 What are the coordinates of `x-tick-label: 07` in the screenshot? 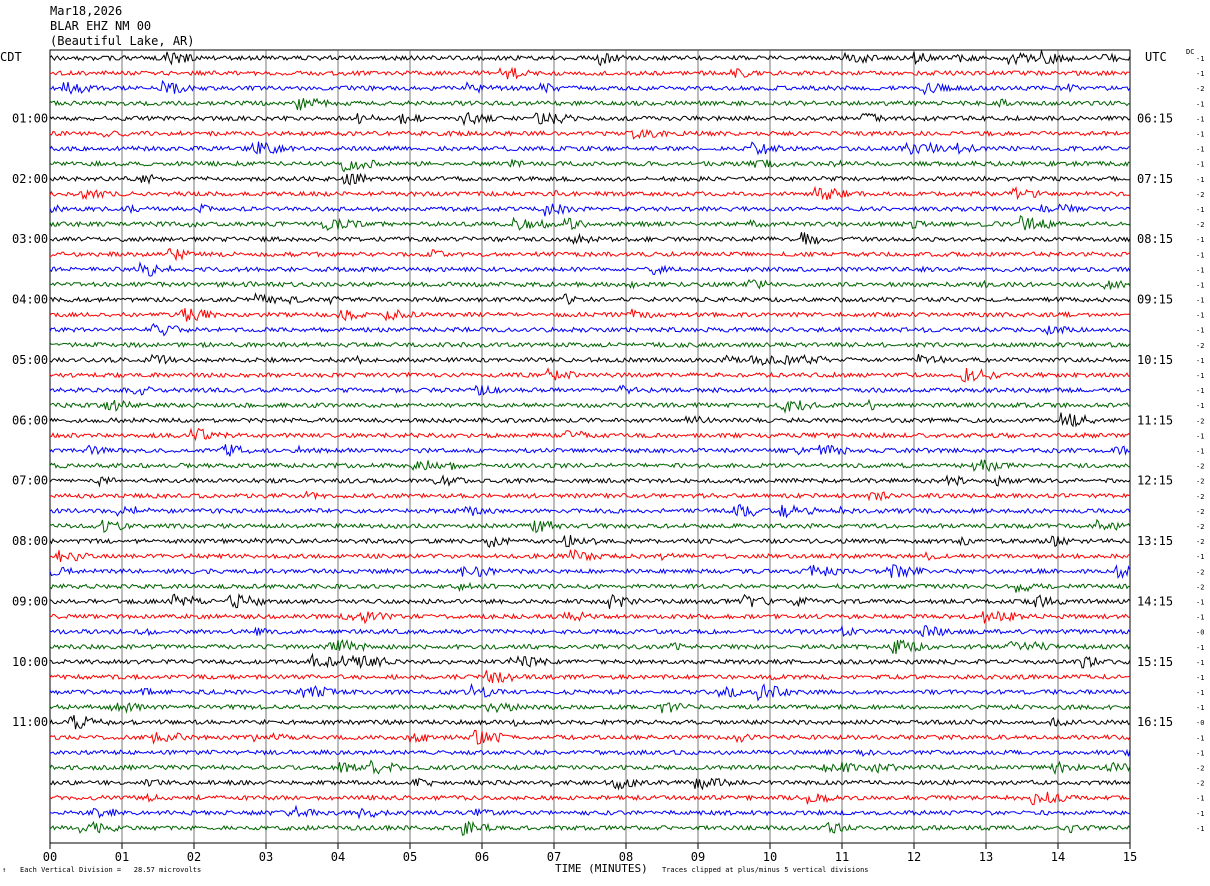 It's located at (554, 857).